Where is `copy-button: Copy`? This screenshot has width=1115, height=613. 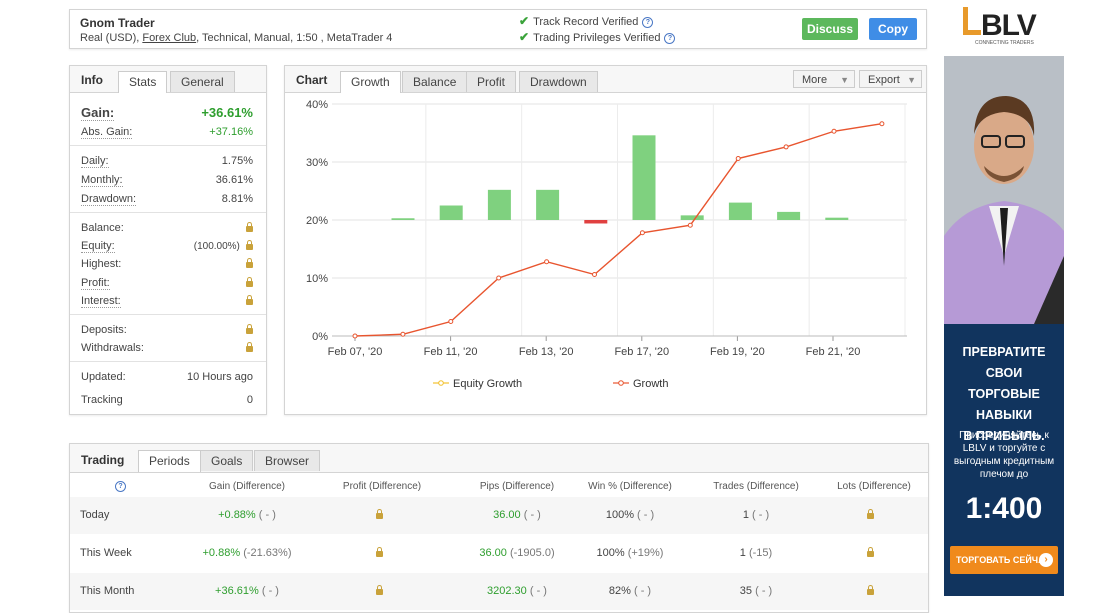 copy-button: Copy is located at coordinates (893, 29).